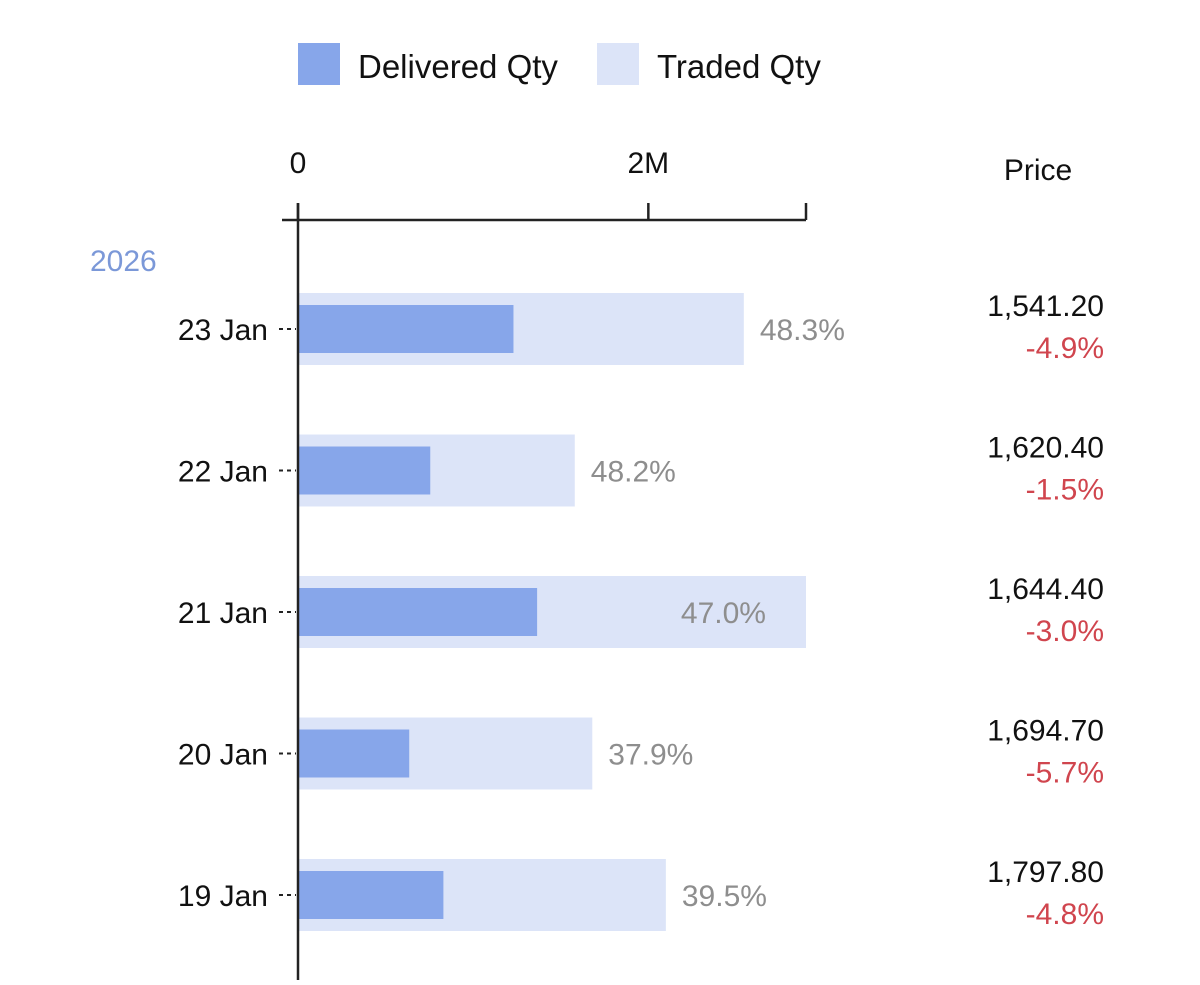  Describe the element at coordinates (458, 66) in the screenshot. I see `legend-label-delivered: Delivered Qty` at that location.